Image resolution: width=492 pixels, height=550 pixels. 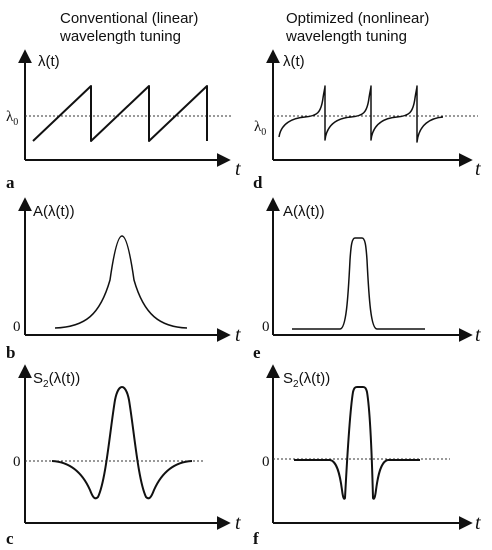 What do you see at coordinates (361, 114) in the screenshot?
I see `panel-d-nonlinear-curve` at bounding box center [361, 114].